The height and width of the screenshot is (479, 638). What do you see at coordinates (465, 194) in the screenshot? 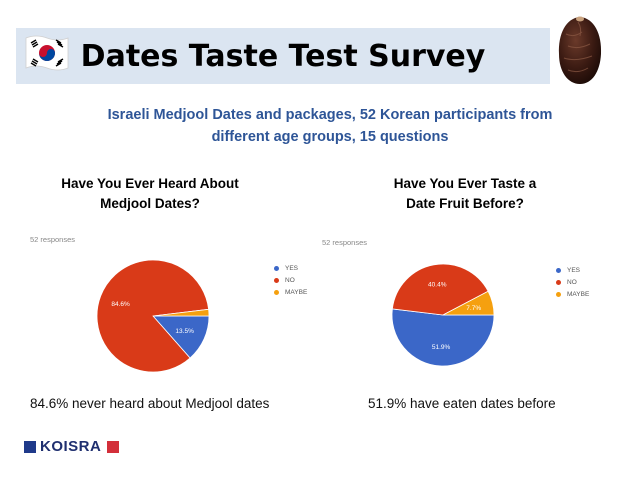
I see `question-2-title: Have You Ever Taste a Date Fruit Before?` at bounding box center [465, 194].